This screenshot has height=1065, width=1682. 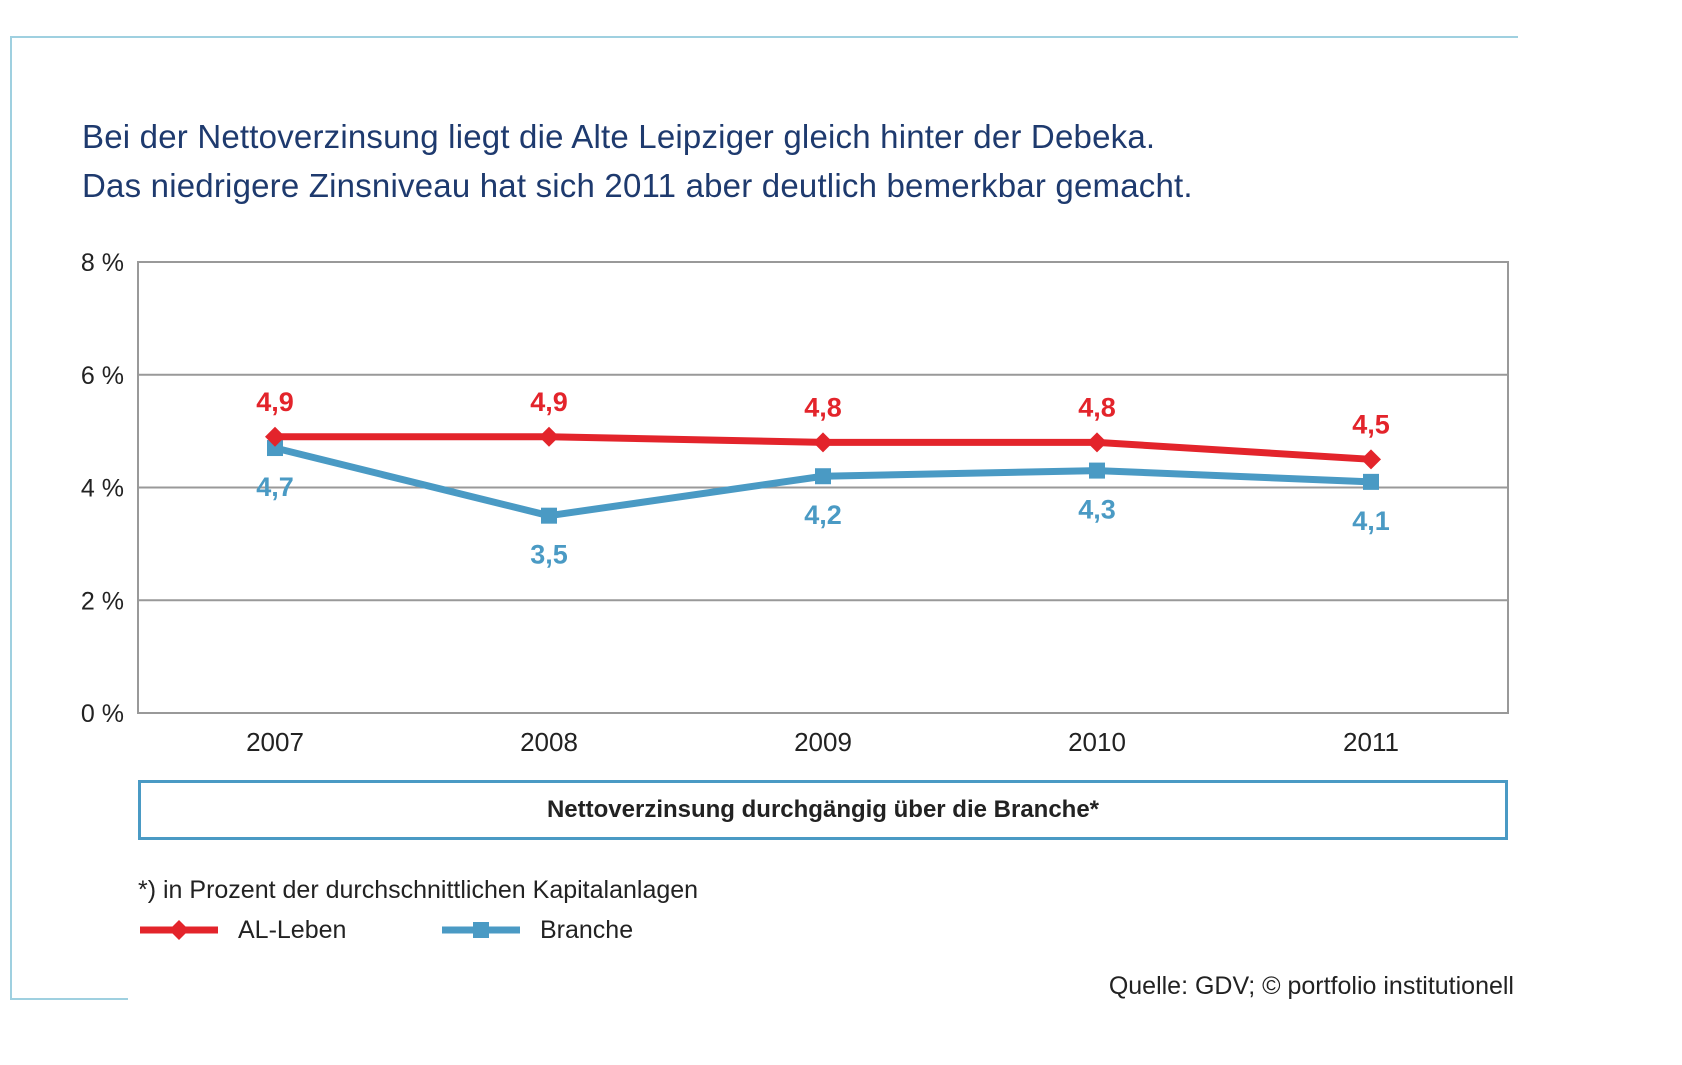 I want to click on frame-bottom-border, so click(x=69, y=999).